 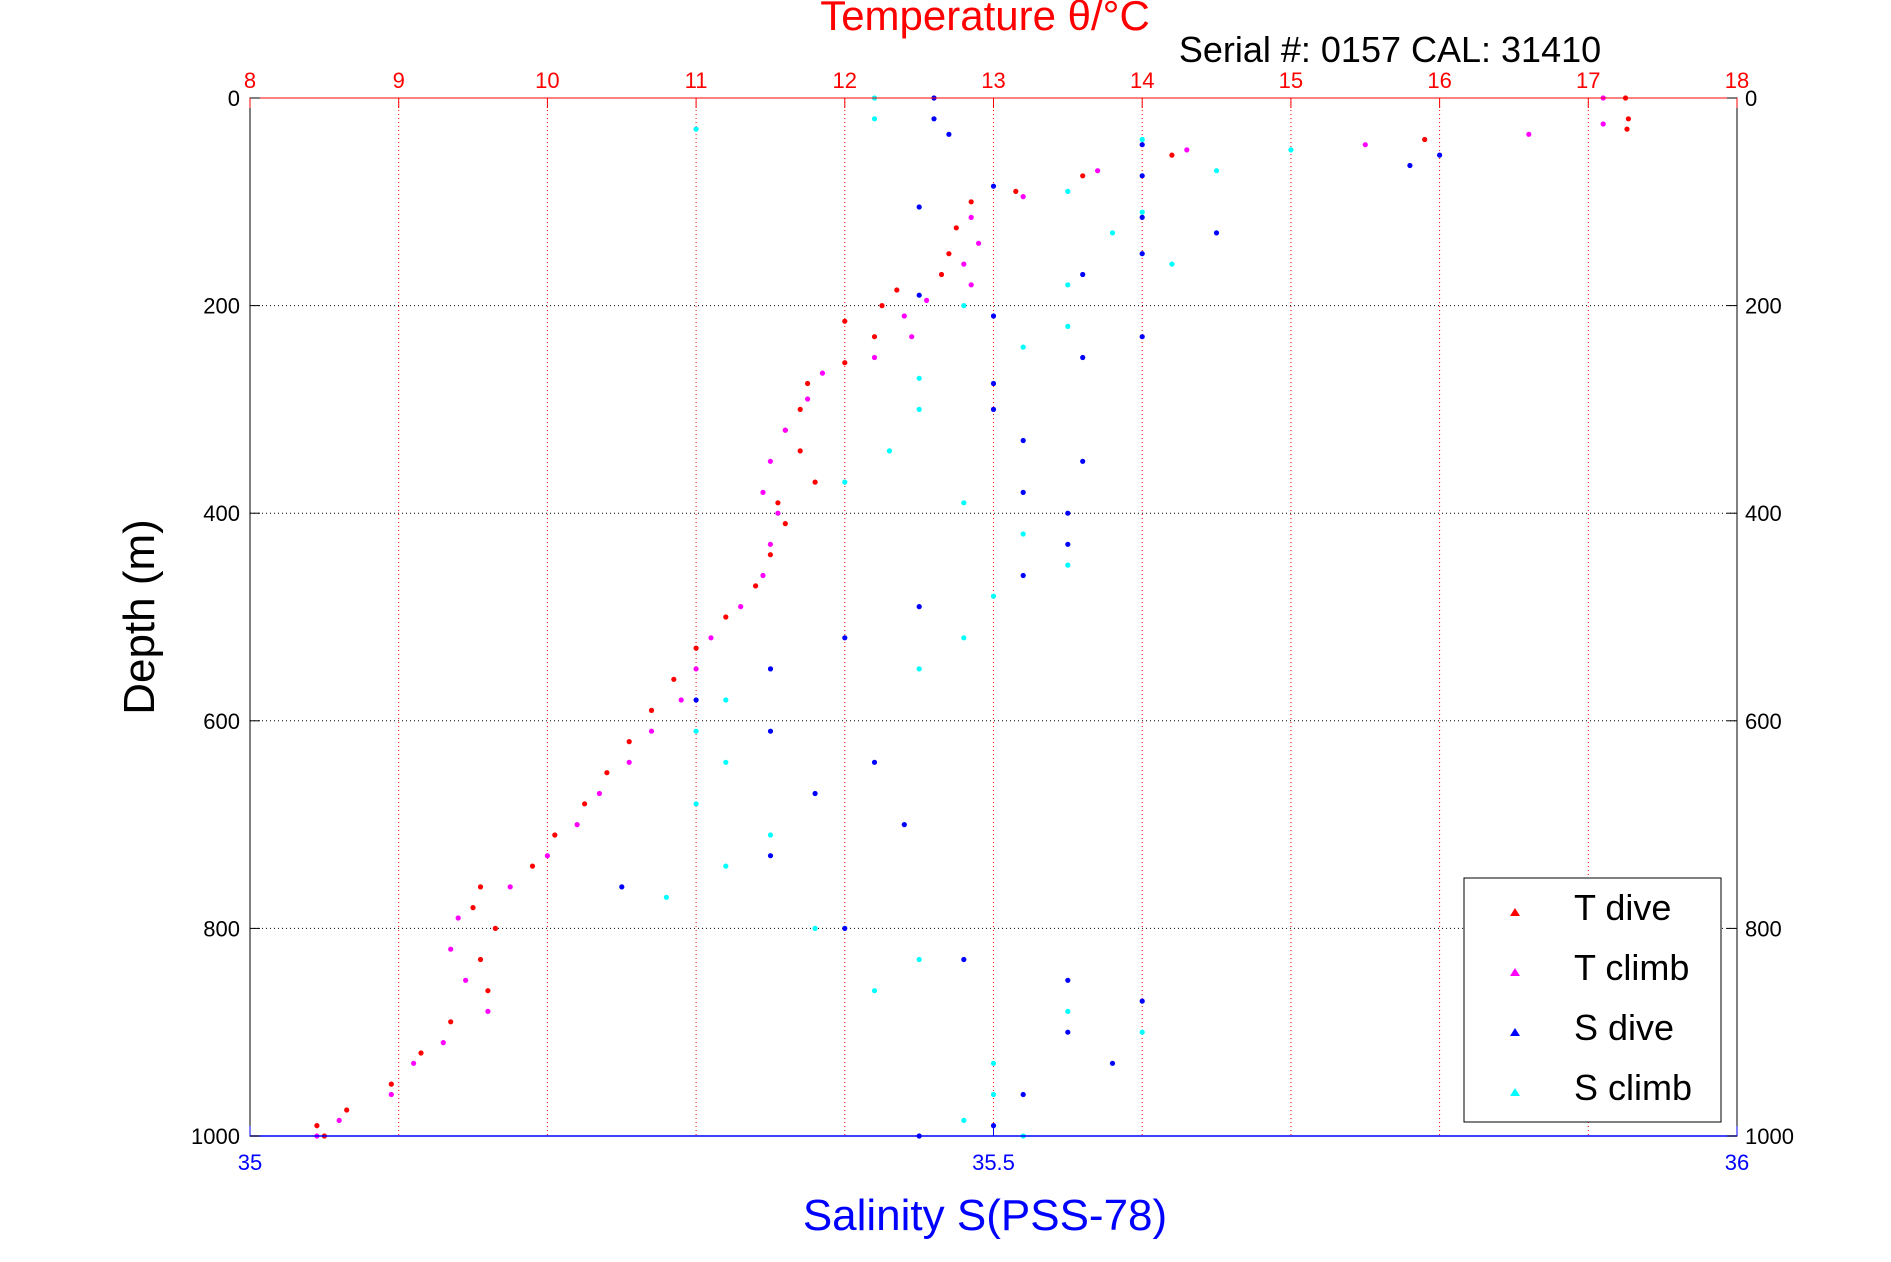 I want to click on salinity-tick-label: 35, so click(x=250, y=1162).